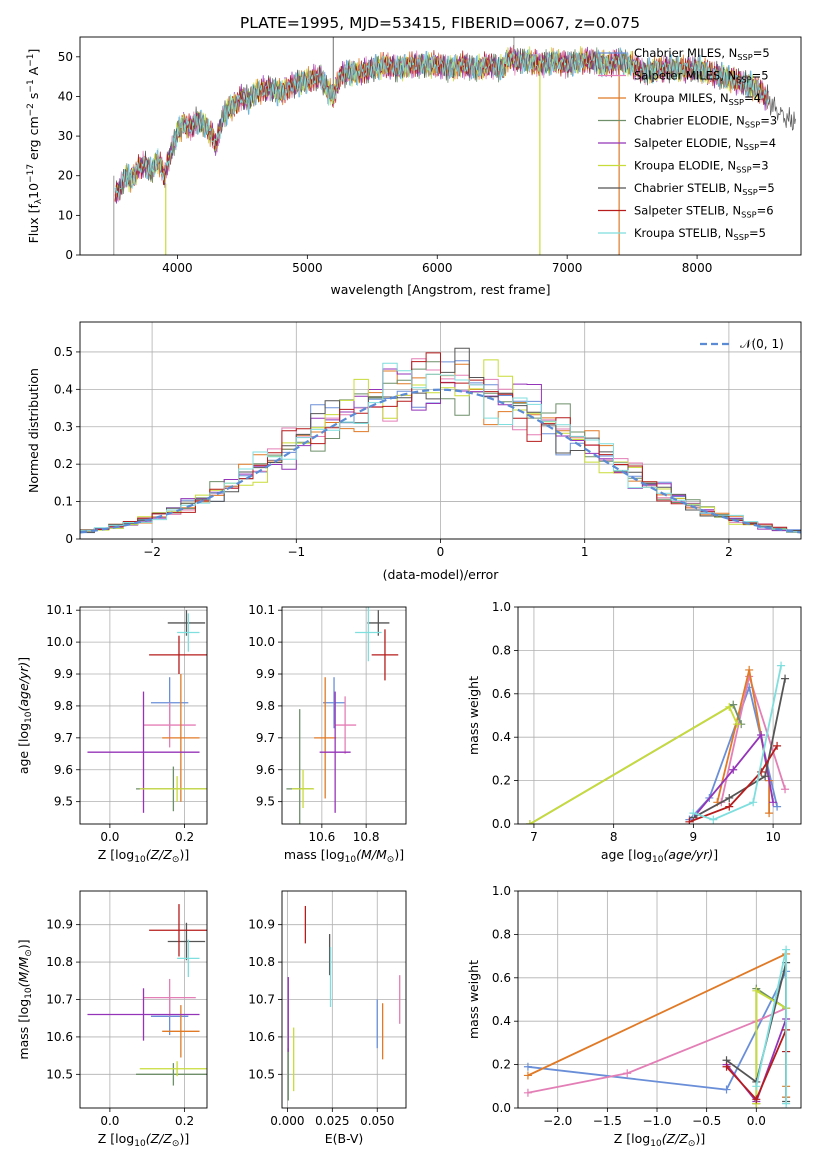 The image size is (819, 1170). I want to click on legend-entry: Chabrier MILES, NSSP=5, so click(702, 54).